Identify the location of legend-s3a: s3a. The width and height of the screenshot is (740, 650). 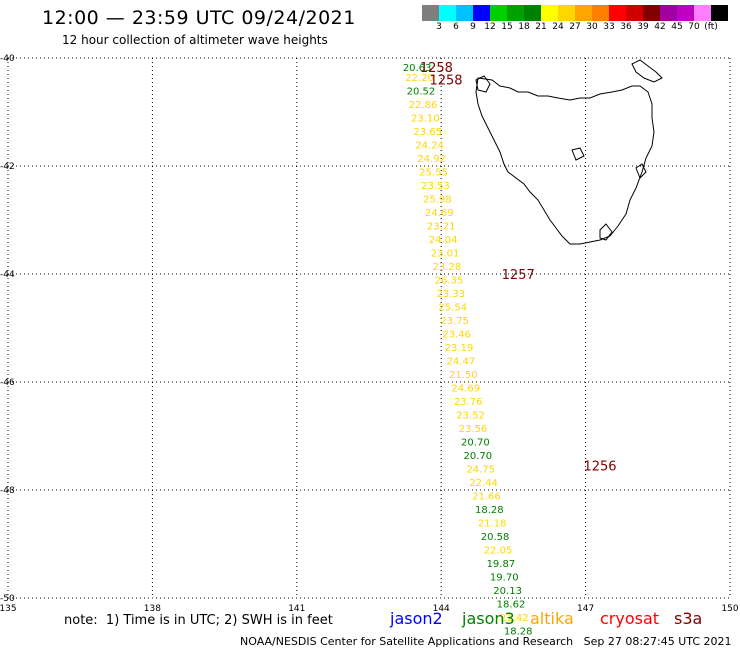
(688, 618).